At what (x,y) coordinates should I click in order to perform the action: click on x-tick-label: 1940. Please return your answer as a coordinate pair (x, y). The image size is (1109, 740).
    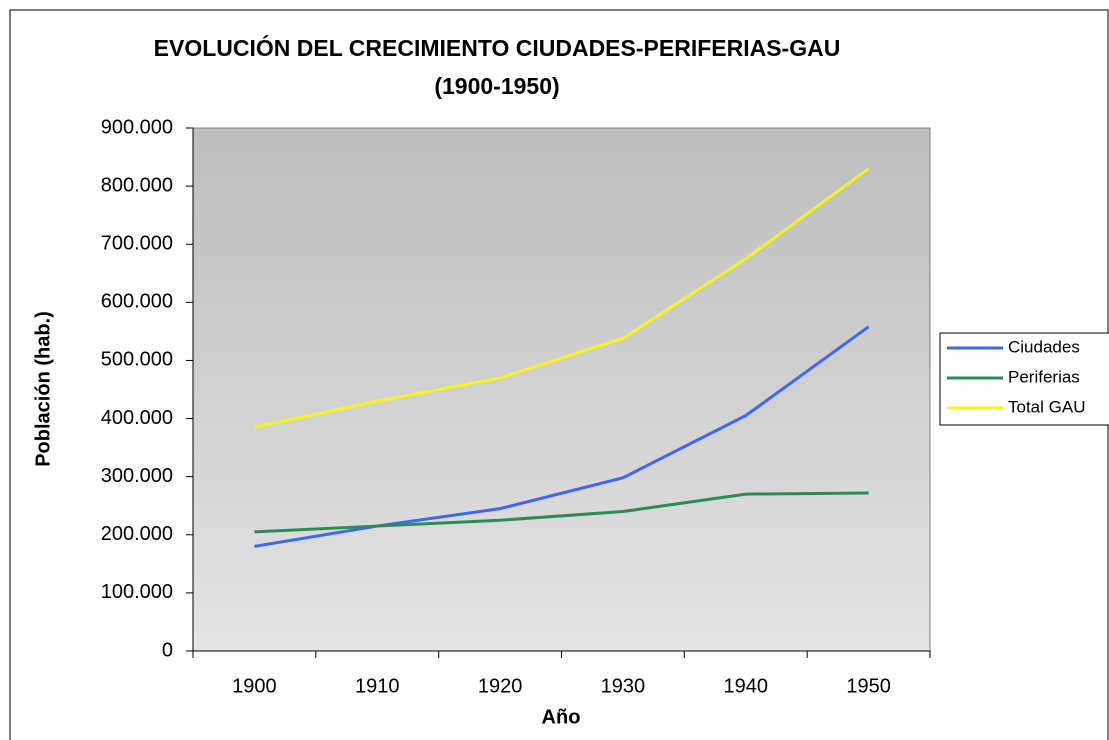
    Looking at the image, I should click on (746, 686).